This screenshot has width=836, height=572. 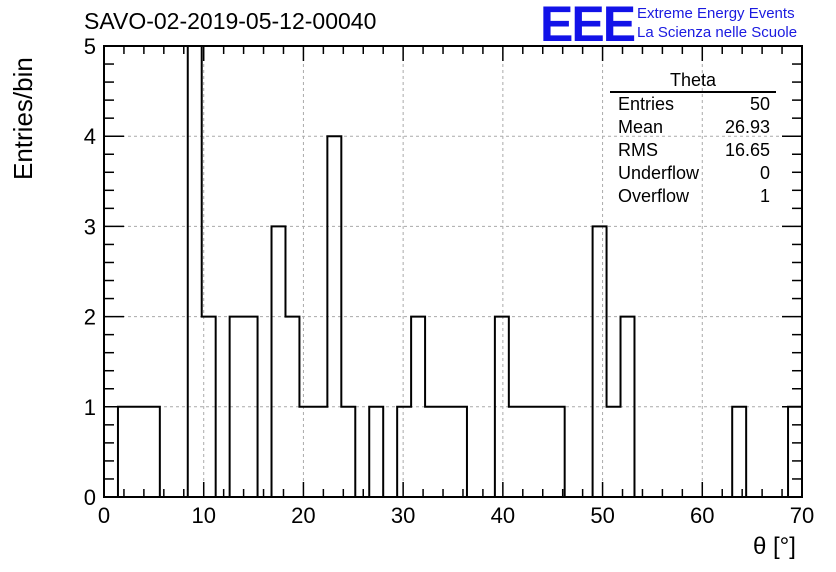 I want to click on stats-value: 26.93, so click(x=747, y=127).